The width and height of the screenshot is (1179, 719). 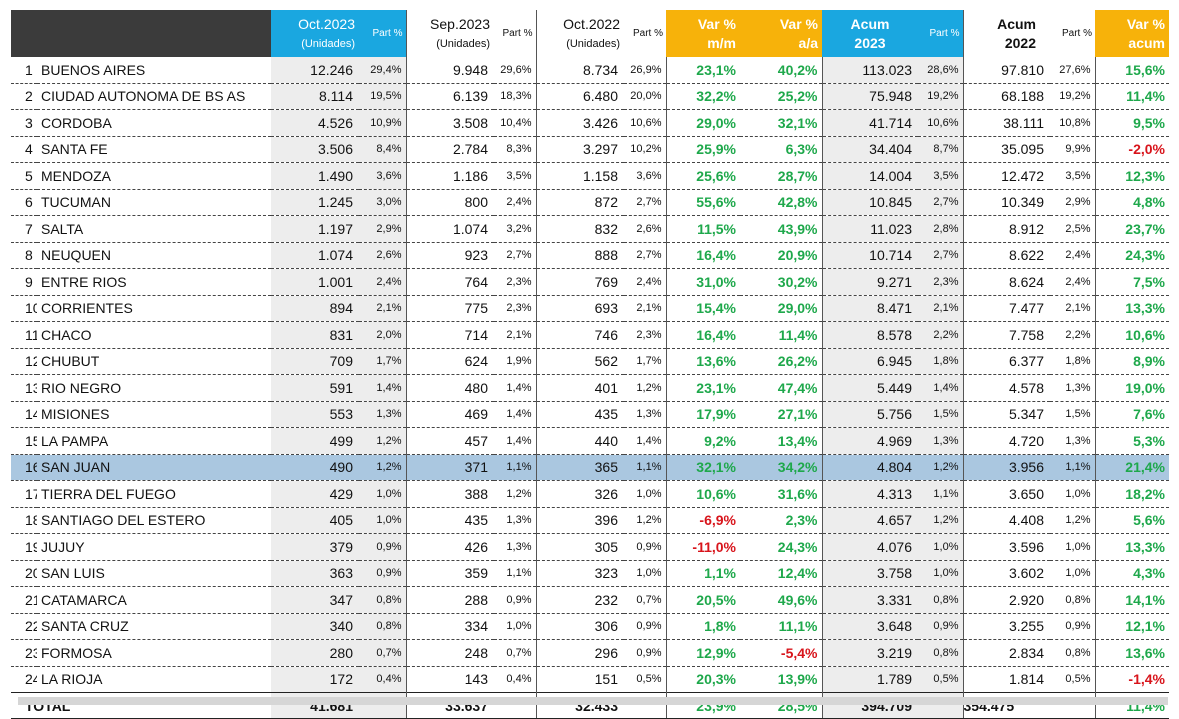 What do you see at coordinates (781, 600) in the screenshot?
I see `var-aa: 49,6%` at bounding box center [781, 600].